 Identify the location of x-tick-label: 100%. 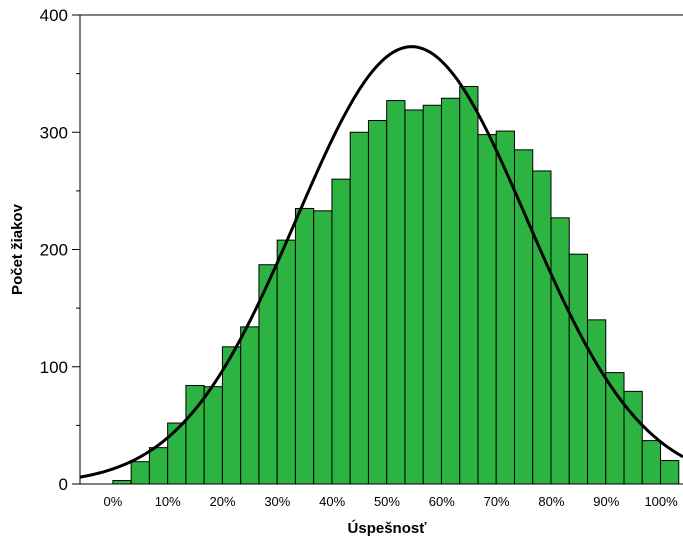
(661, 501).